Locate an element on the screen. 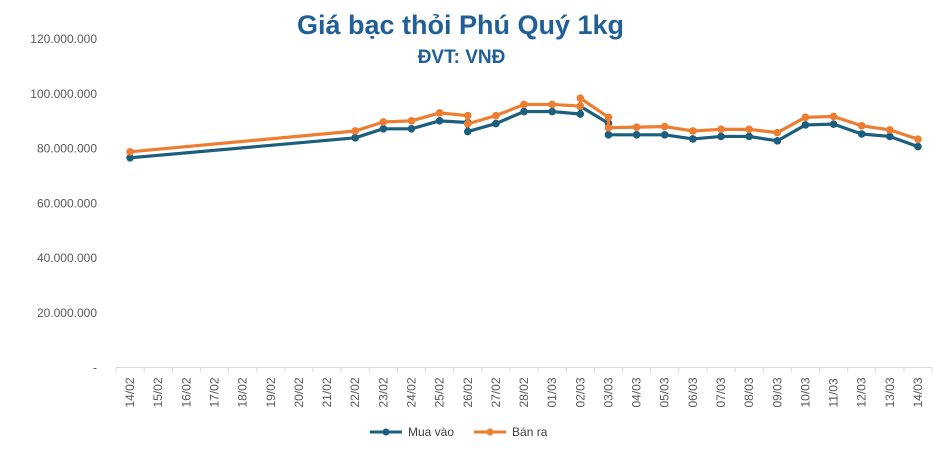 Image resolution: width=935 pixels, height=452 pixels. y-tick-label: - is located at coordinates (95, 368).